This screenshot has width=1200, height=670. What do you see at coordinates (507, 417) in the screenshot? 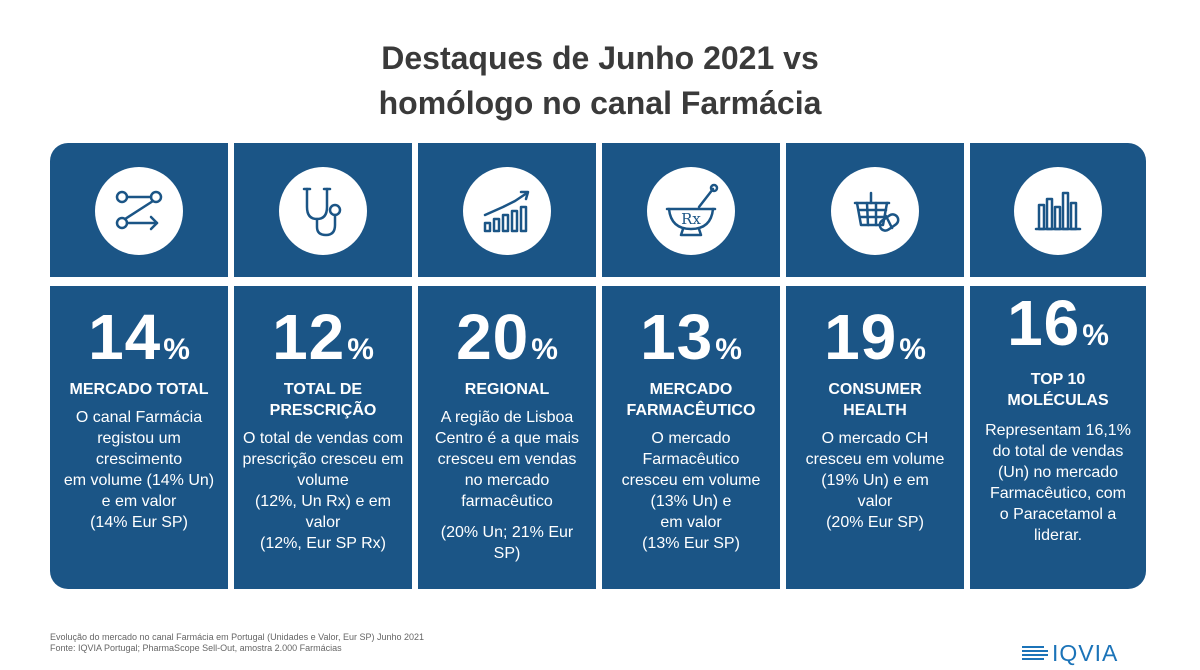
I see `description-line: A região de Lisboa` at bounding box center [507, 417].